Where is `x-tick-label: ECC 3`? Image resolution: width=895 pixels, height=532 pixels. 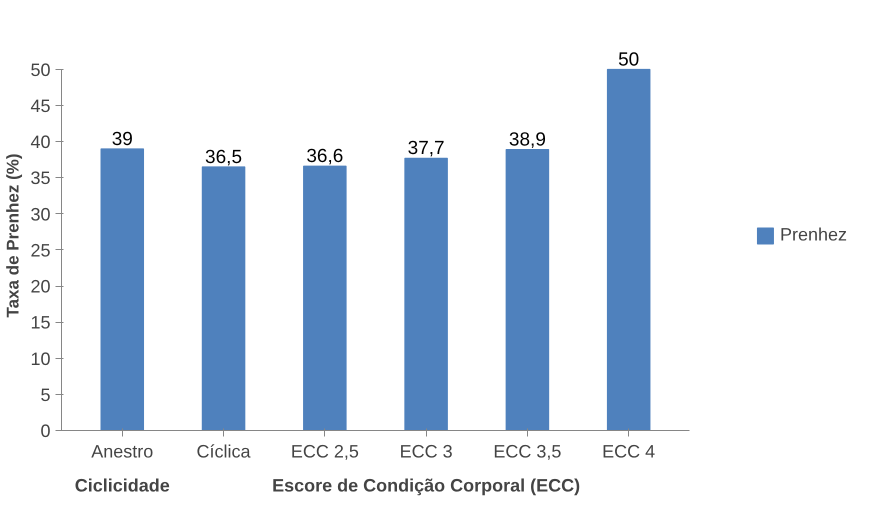 x-tick-label: ECC 3 is located at coordinates (426, 452).